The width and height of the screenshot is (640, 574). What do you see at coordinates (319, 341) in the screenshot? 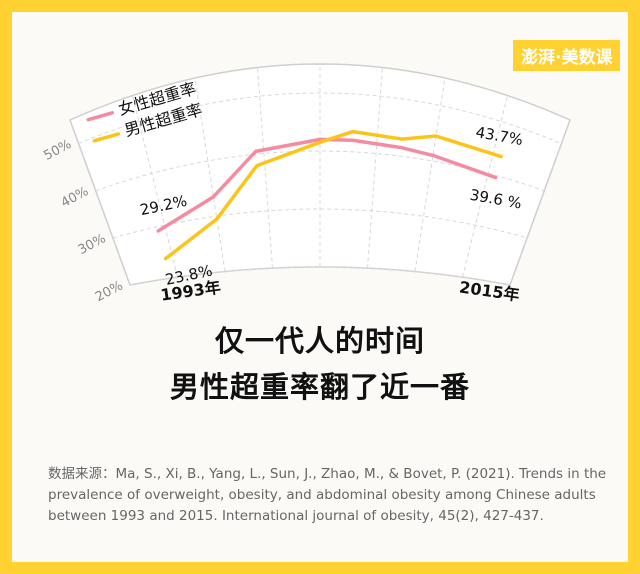
I see `chart-title: 仅一代人的时间` at bounding box center [319, 341].